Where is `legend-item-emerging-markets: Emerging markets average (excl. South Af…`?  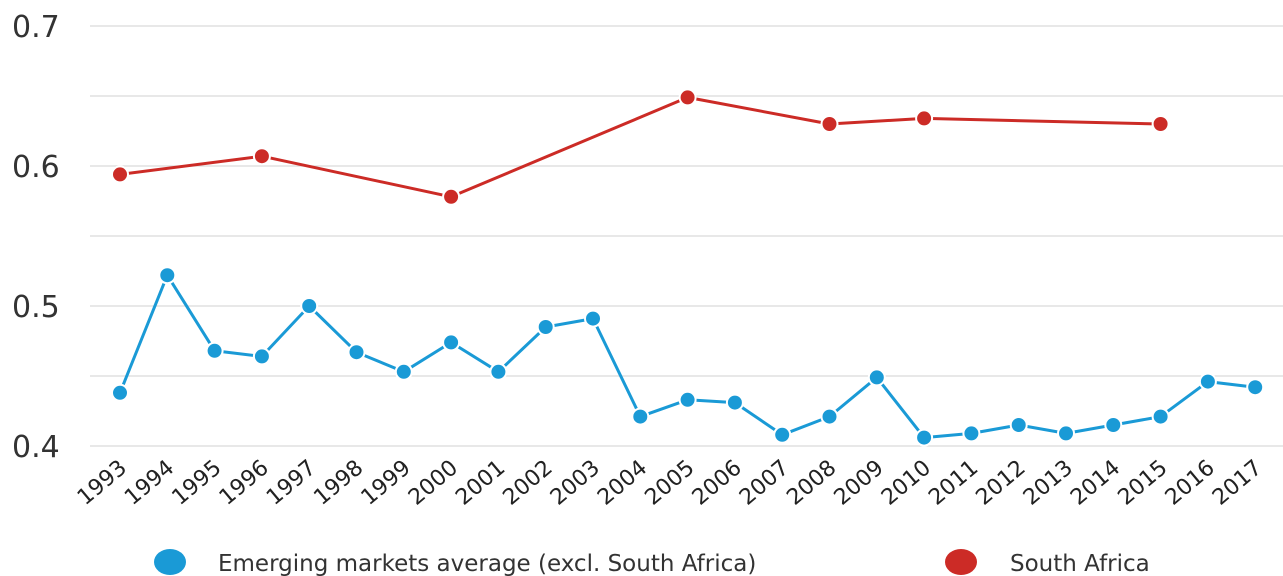 legend-item-emerging-markets: Emerging markets average (excl. South Af… is located at coordinates (455, 562).